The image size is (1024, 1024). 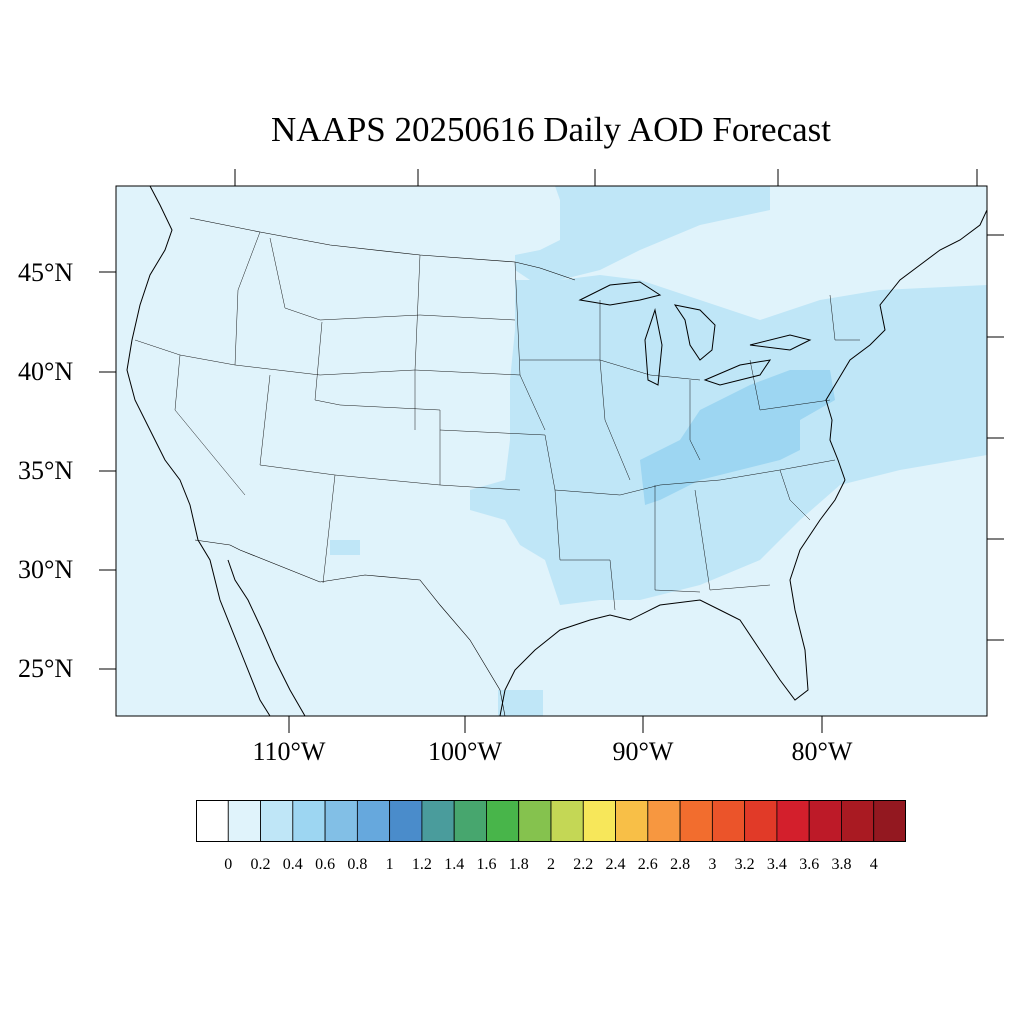 What do you see at coordinates (454, 864) in the screenshot?
I see `colorbar-tick-label: 1.4` at bounding box center [454, 864].